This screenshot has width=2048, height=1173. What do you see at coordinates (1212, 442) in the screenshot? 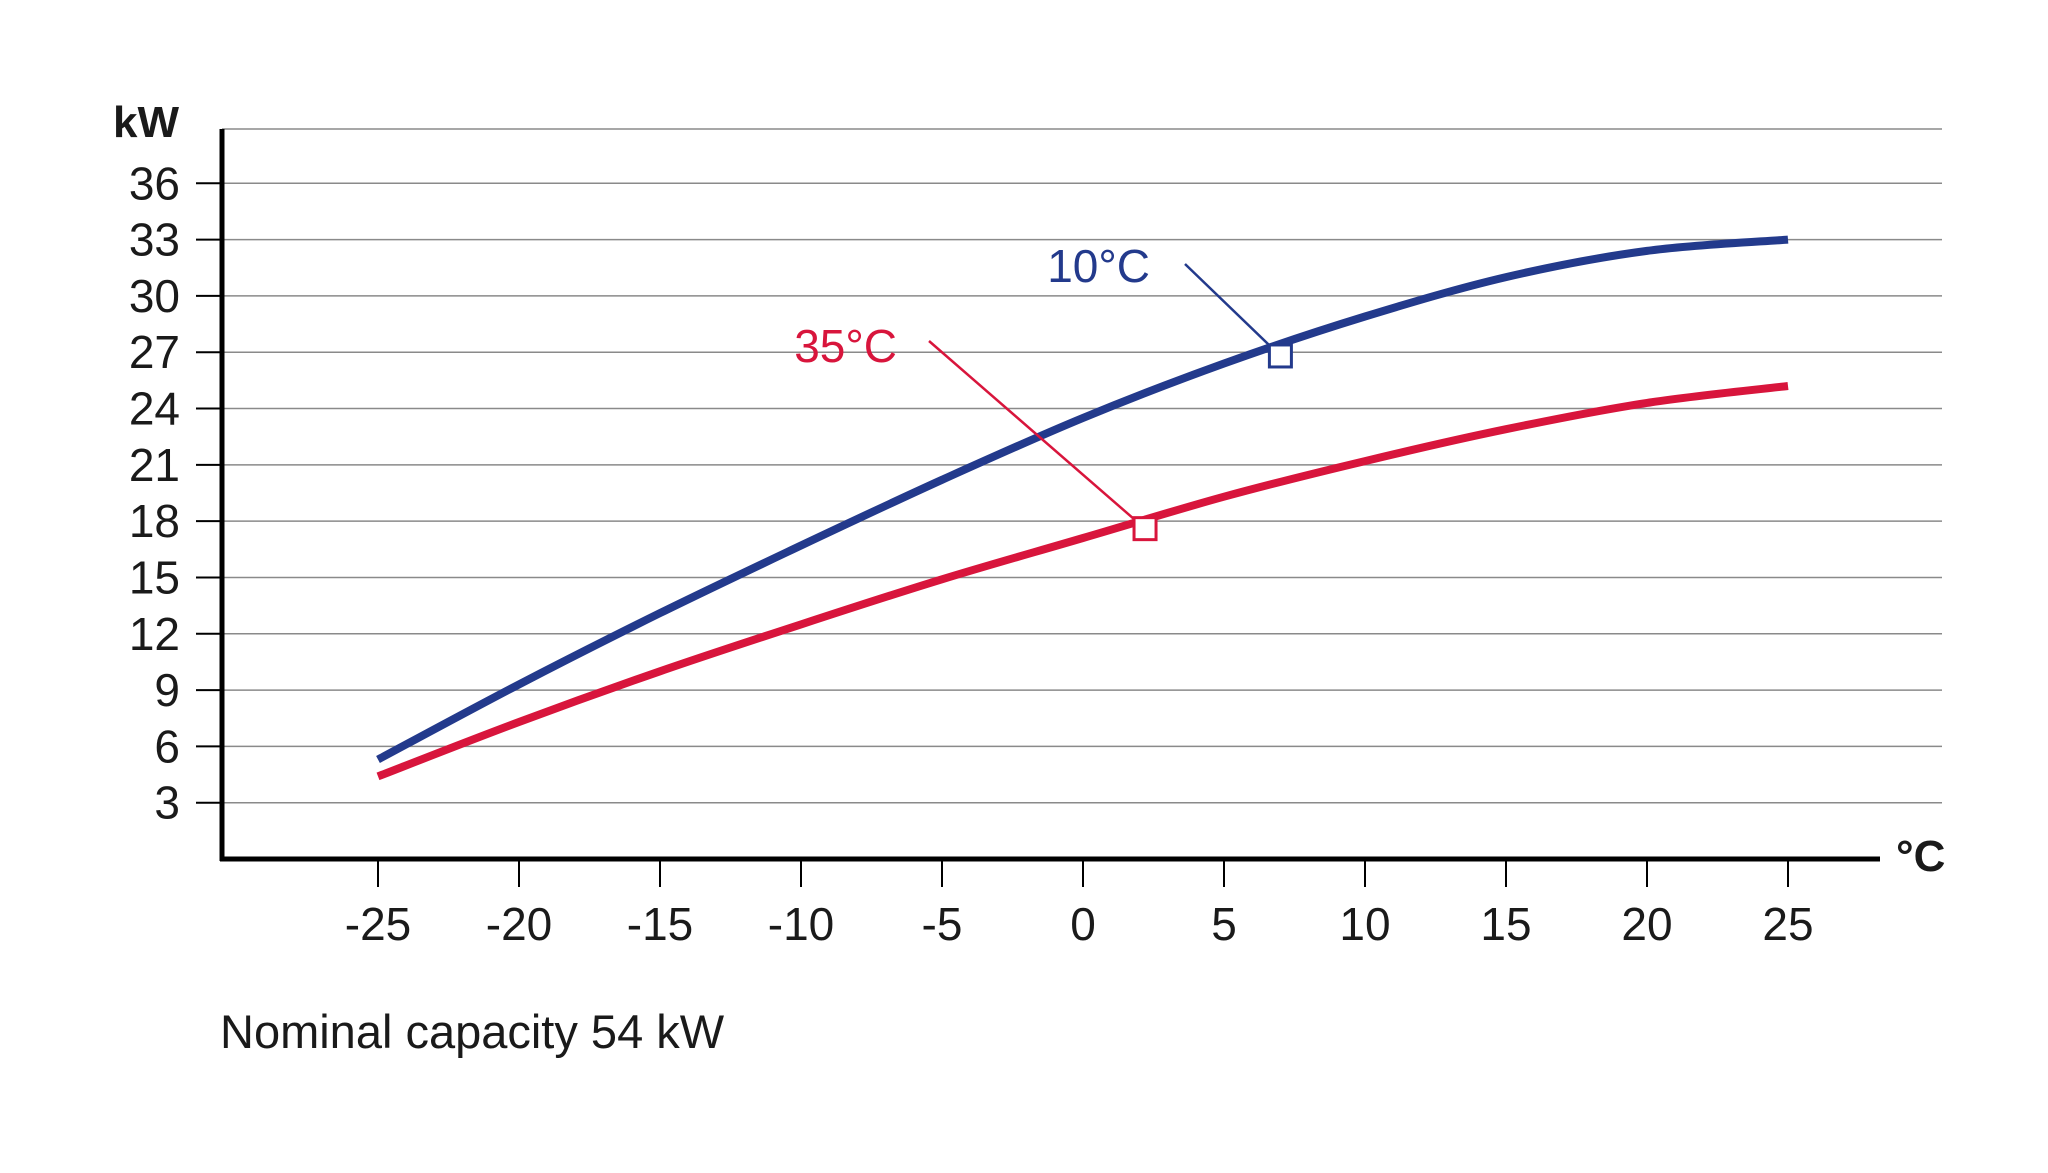
I see `series-markers` at bounding box center [1212, 442].